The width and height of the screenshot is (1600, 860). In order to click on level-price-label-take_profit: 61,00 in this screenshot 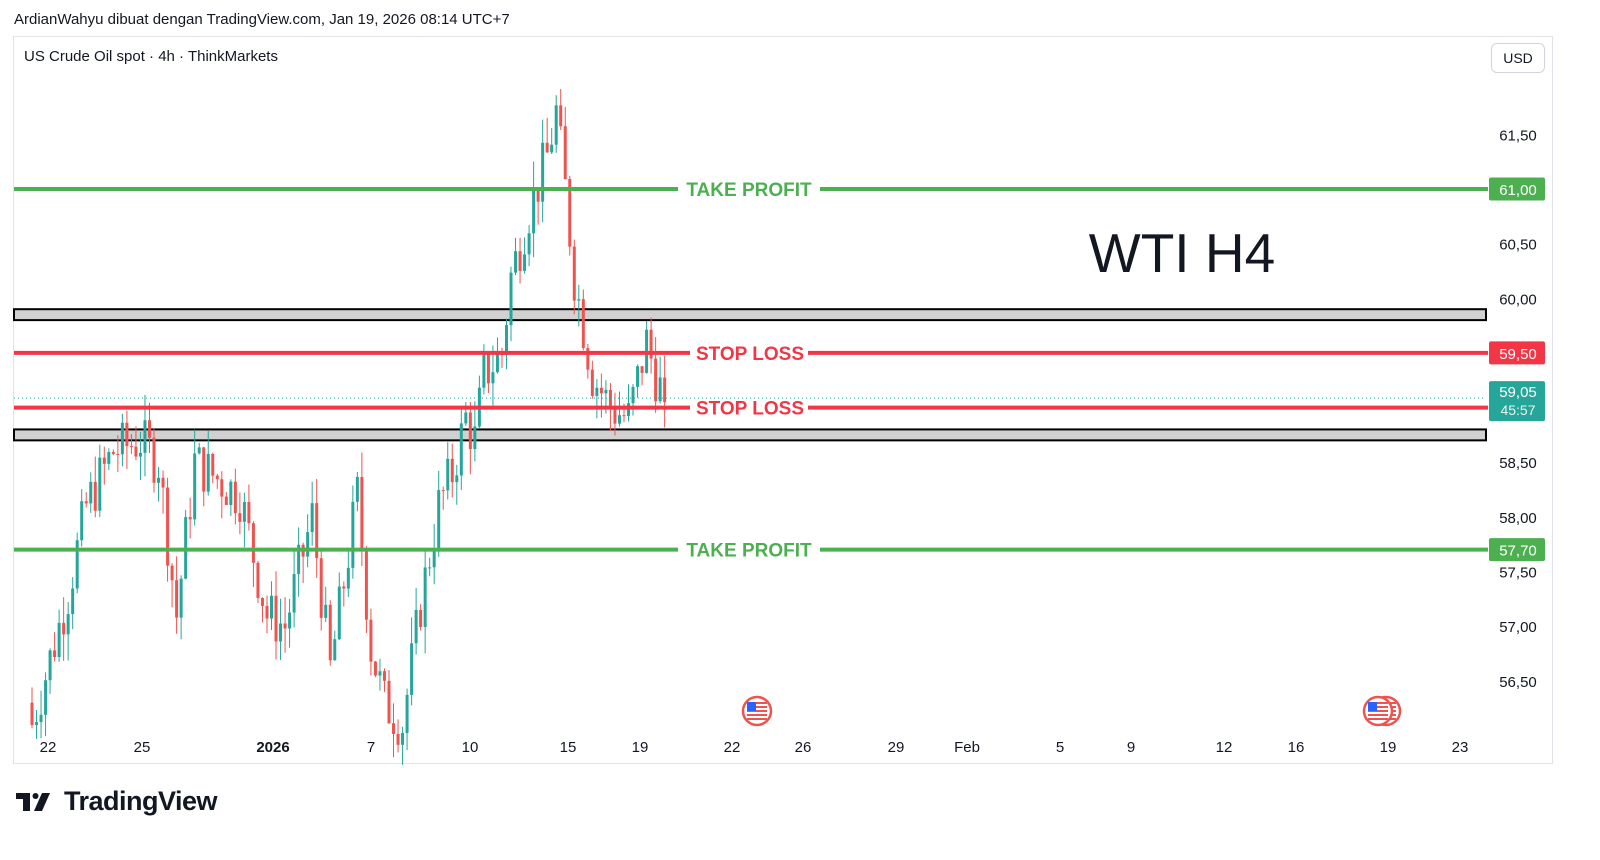, I will do `click(1518, 190)`.